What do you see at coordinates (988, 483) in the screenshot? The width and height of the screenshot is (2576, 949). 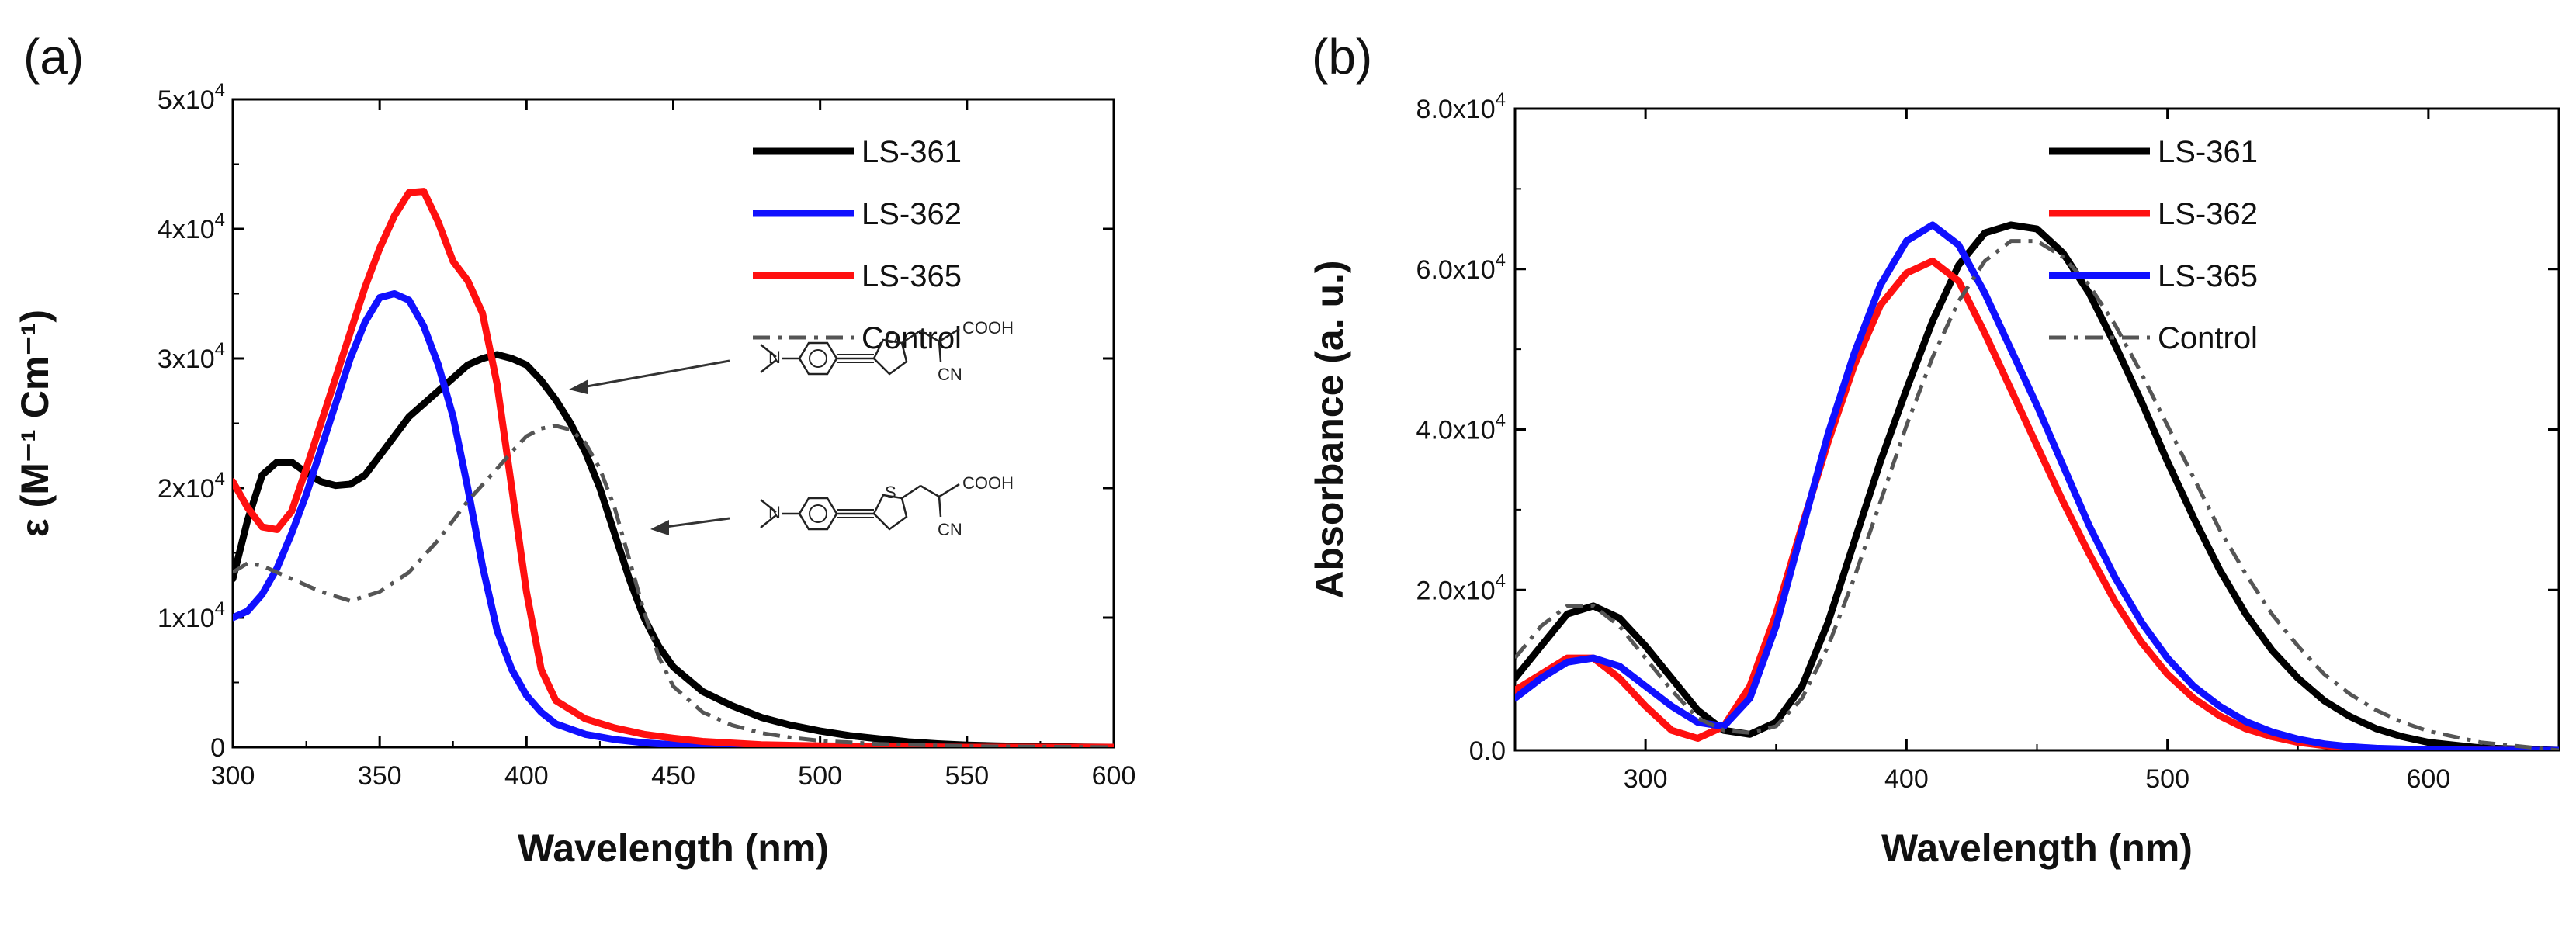 I see `thiophene-cooh: COOH` at bounding box center [988, 483].